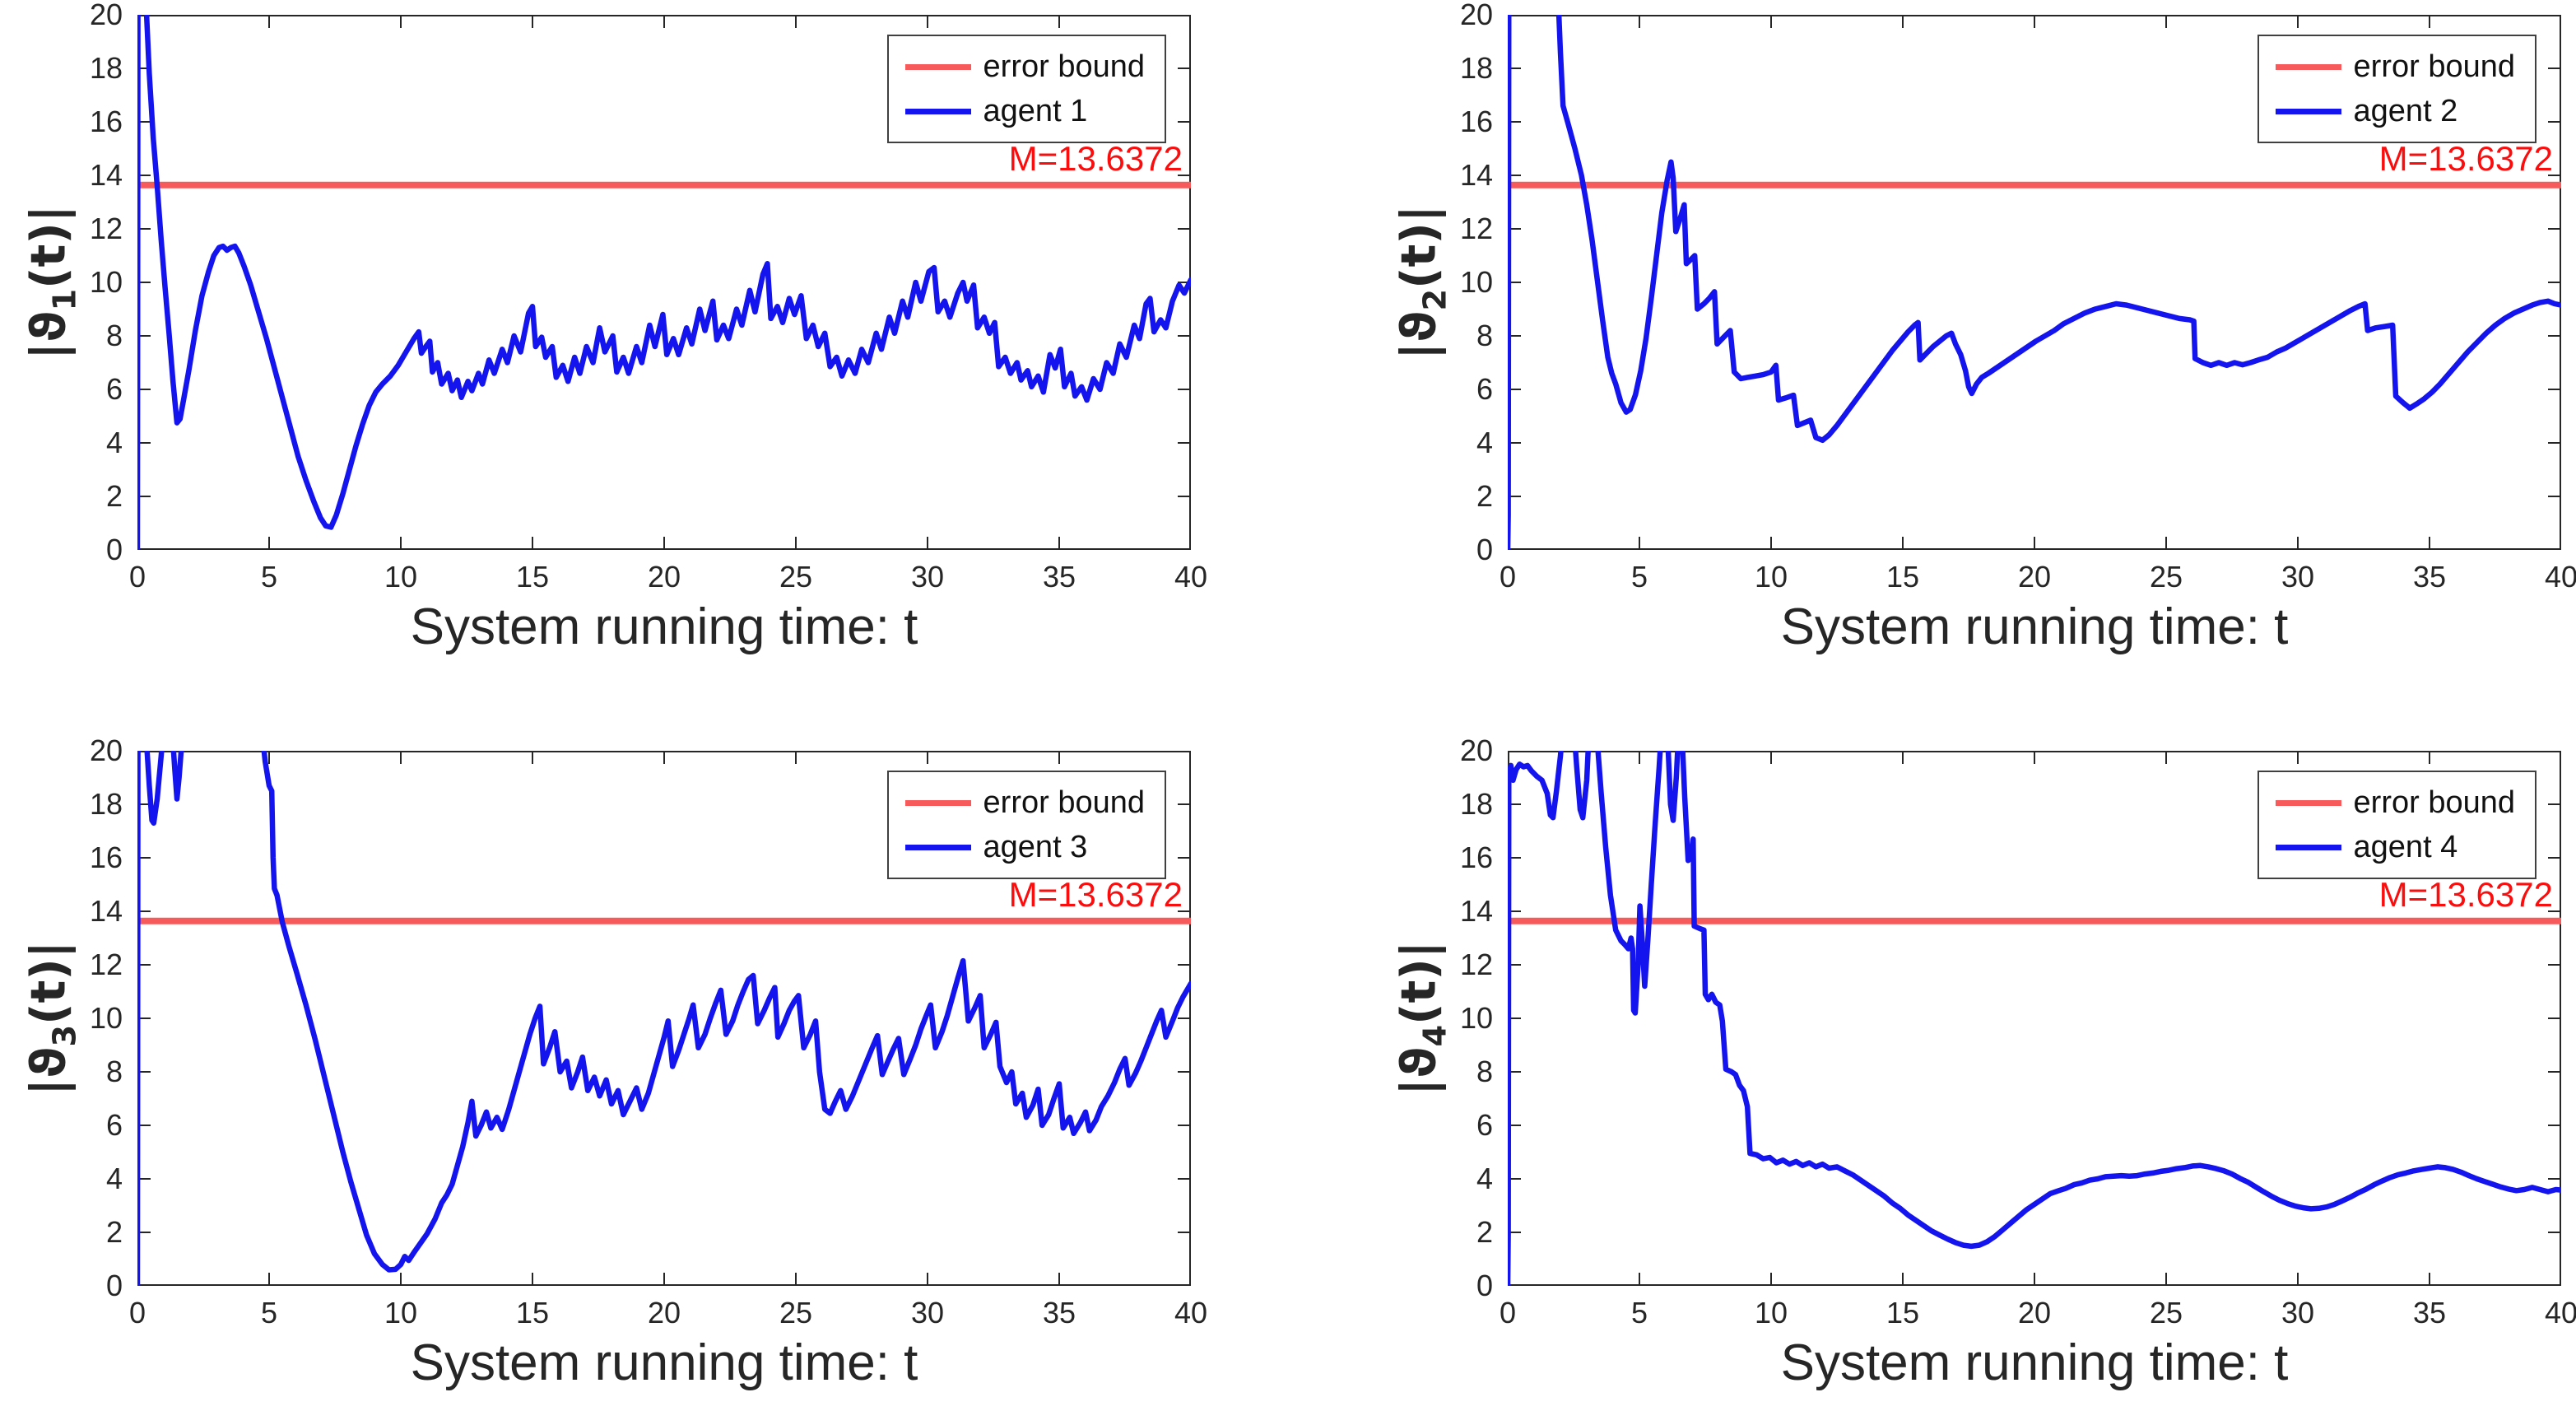 Image resolution: width=2576 pixels, height=1411 pixels. I want to click on legend-entry-agent: agent 2, so click(2395, 111).